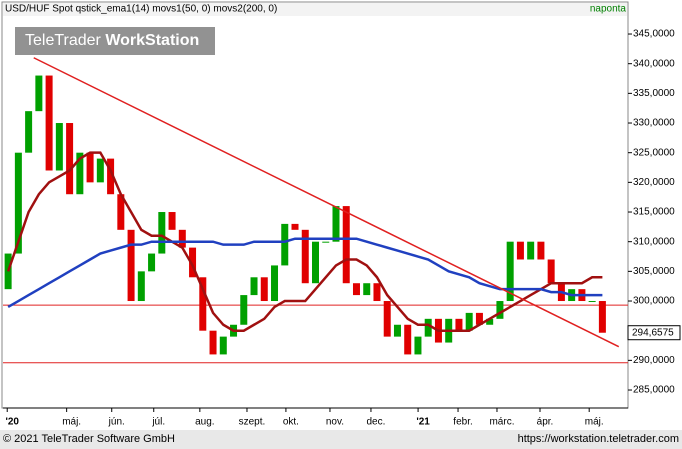 The image size is (682, 449). What do you see at coordinates (152, 40) in the screenshot?
I see `watermark-part: WorkStation` at bounding box center [152, 40].